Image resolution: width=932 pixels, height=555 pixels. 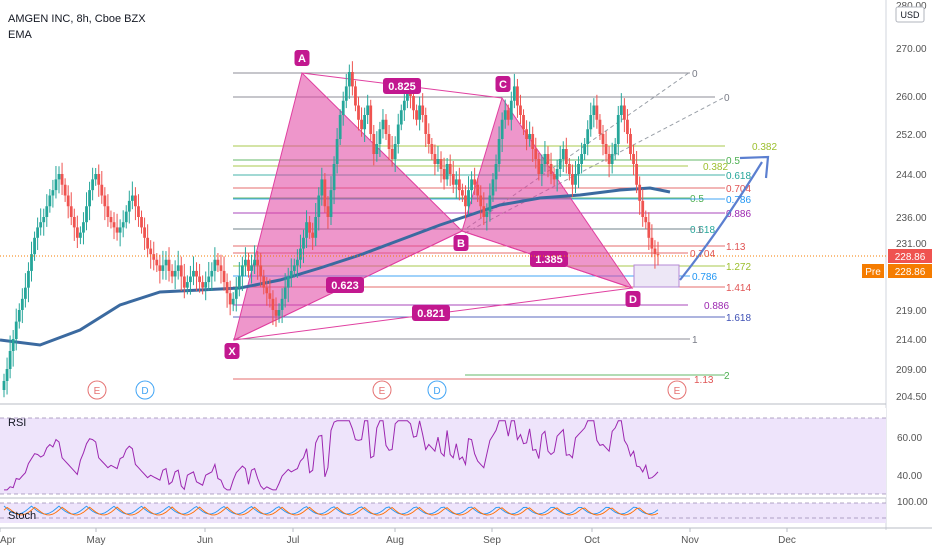 What do you see at coordinates (704, 380) in the screenshot?
I see `fib-level-label: 1.13` at bounding box center [704, 380].